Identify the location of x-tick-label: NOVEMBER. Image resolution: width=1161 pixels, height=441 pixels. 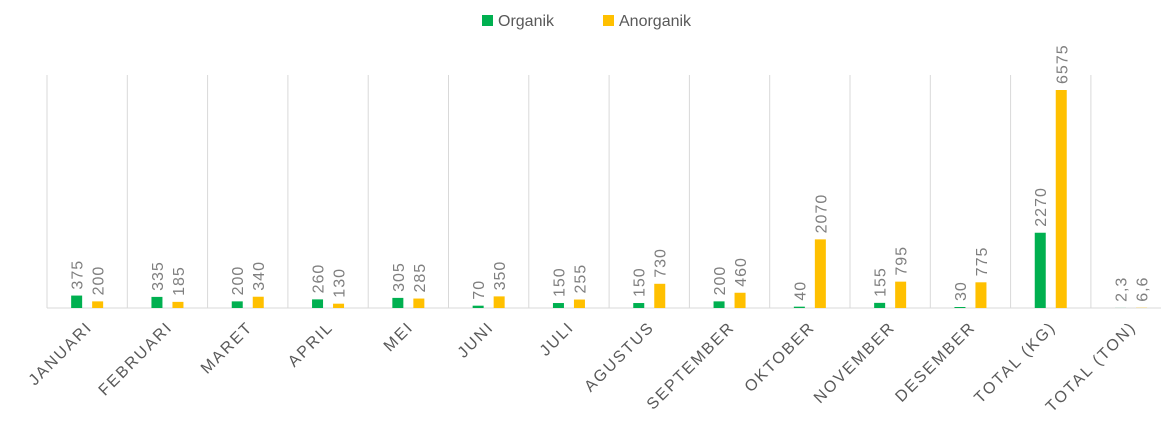
(855, 363).